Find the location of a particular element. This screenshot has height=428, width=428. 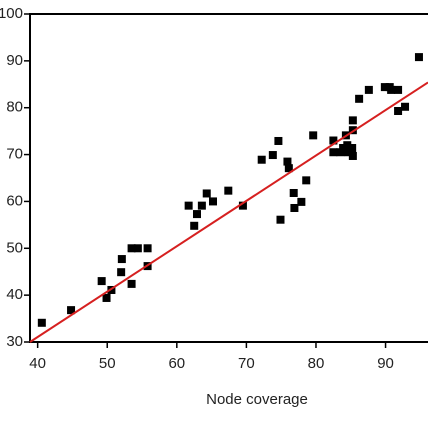

y-tick-label: 60 is located at coordinates (14, 200).